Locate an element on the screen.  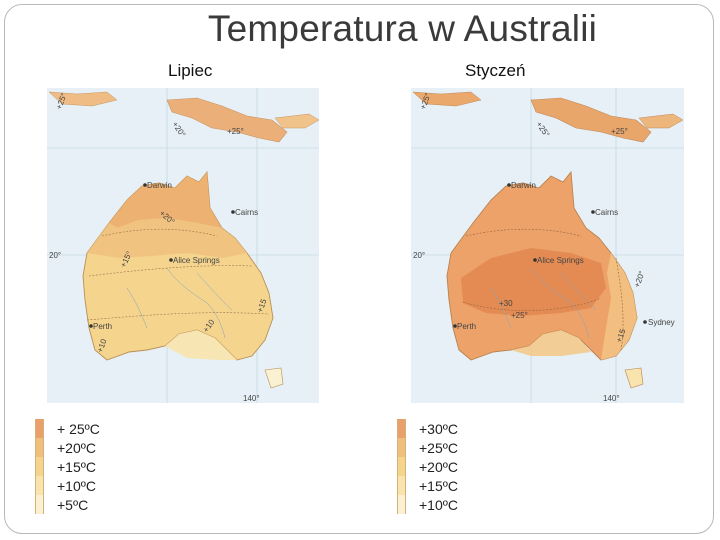
legend-july: + 25ºC +20ºC +15ºC +10ºC +5ºC is located at coordinates (67, 466).